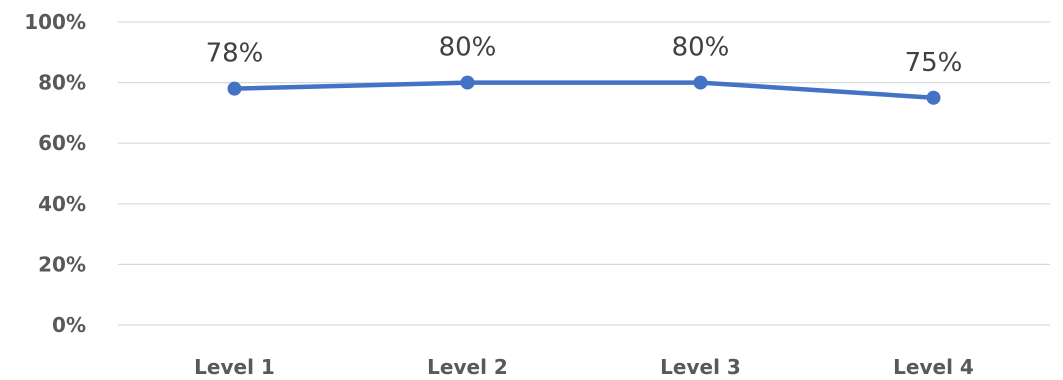 The width and height of the screenshot is (1063, 380). I want to click on x-tick-label: Level 1, so click(234, 367).